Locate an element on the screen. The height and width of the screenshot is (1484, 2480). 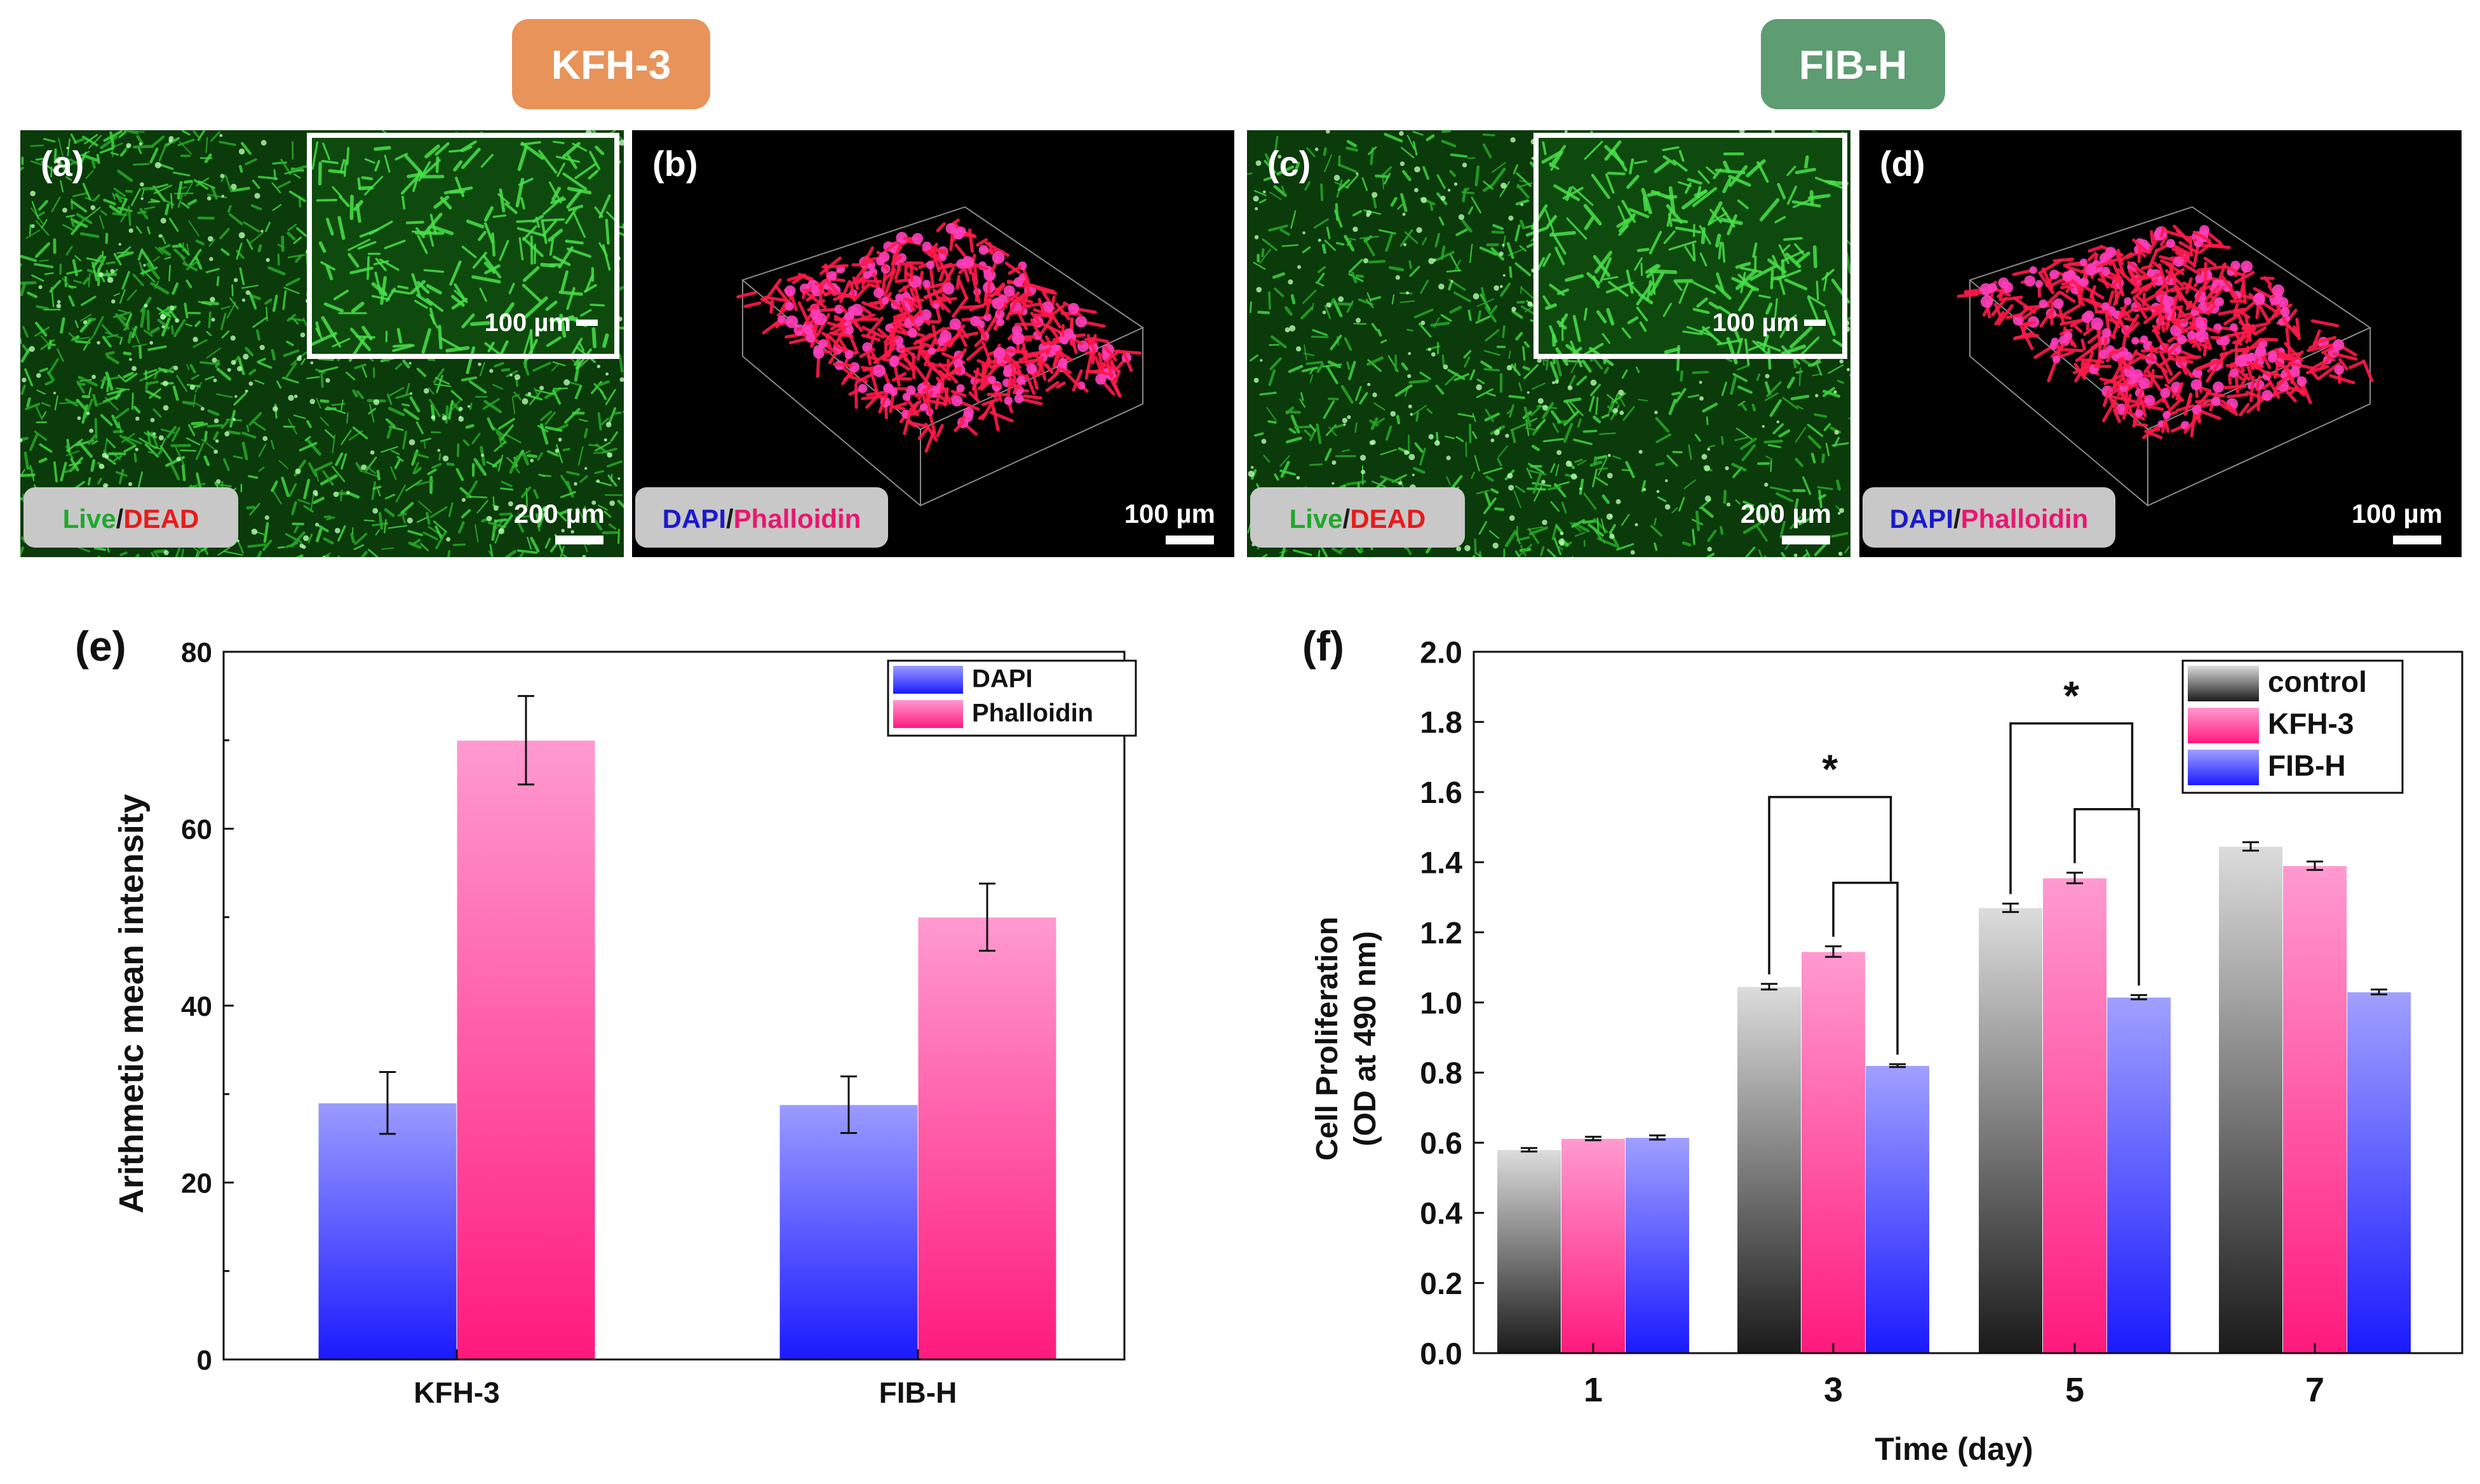
x-tick-label: FIB-H is located at coordinates (918, 1392).